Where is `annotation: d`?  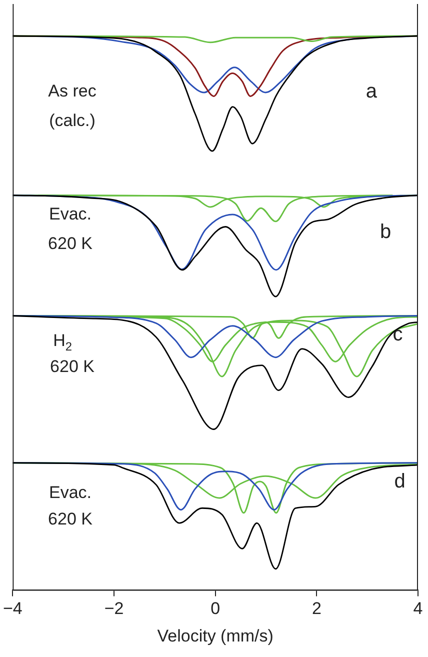
annotation: d is located at coordinates (400, 481).